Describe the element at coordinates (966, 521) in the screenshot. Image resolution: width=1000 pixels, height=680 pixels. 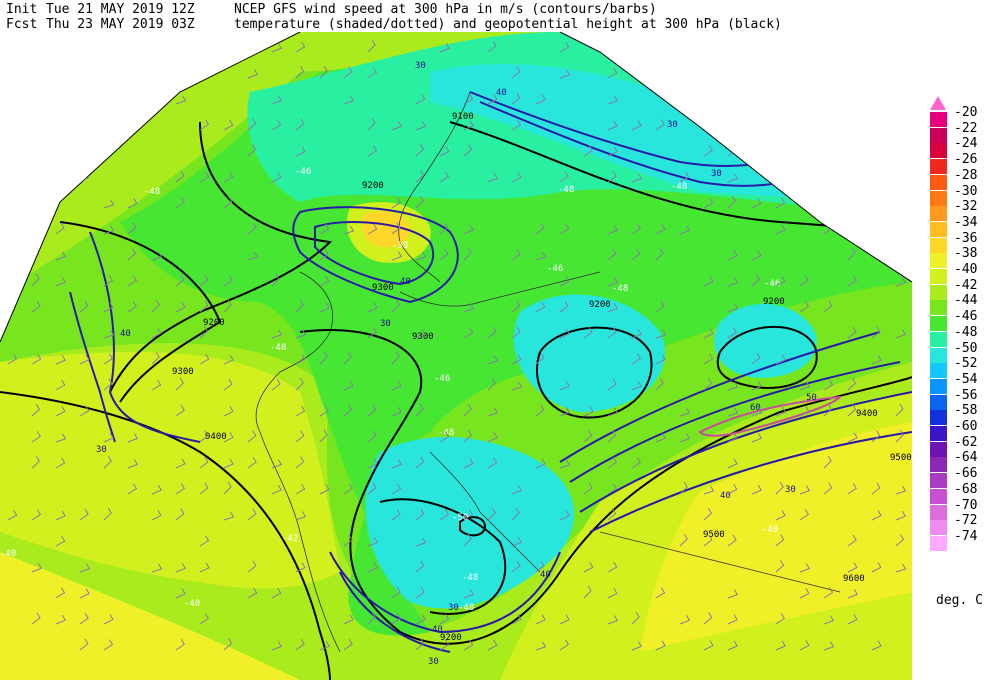
I see `legend-tick-label: -72` at that location.